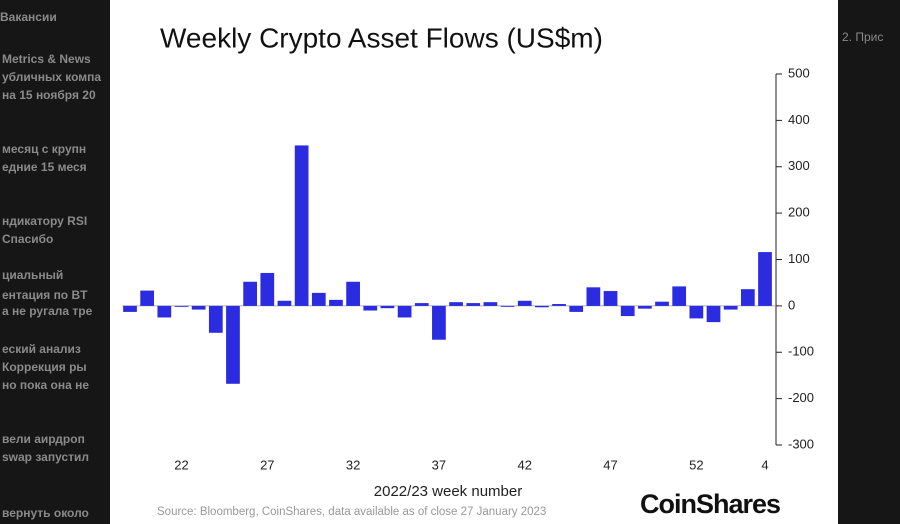 This screenshot has width=900, height=524. What do you see at coordinates (381, 37) in the screenshot?
I see `chart-title: Weekly Crypto Asset Flows (US$m)` at bounding box center [381, 37].